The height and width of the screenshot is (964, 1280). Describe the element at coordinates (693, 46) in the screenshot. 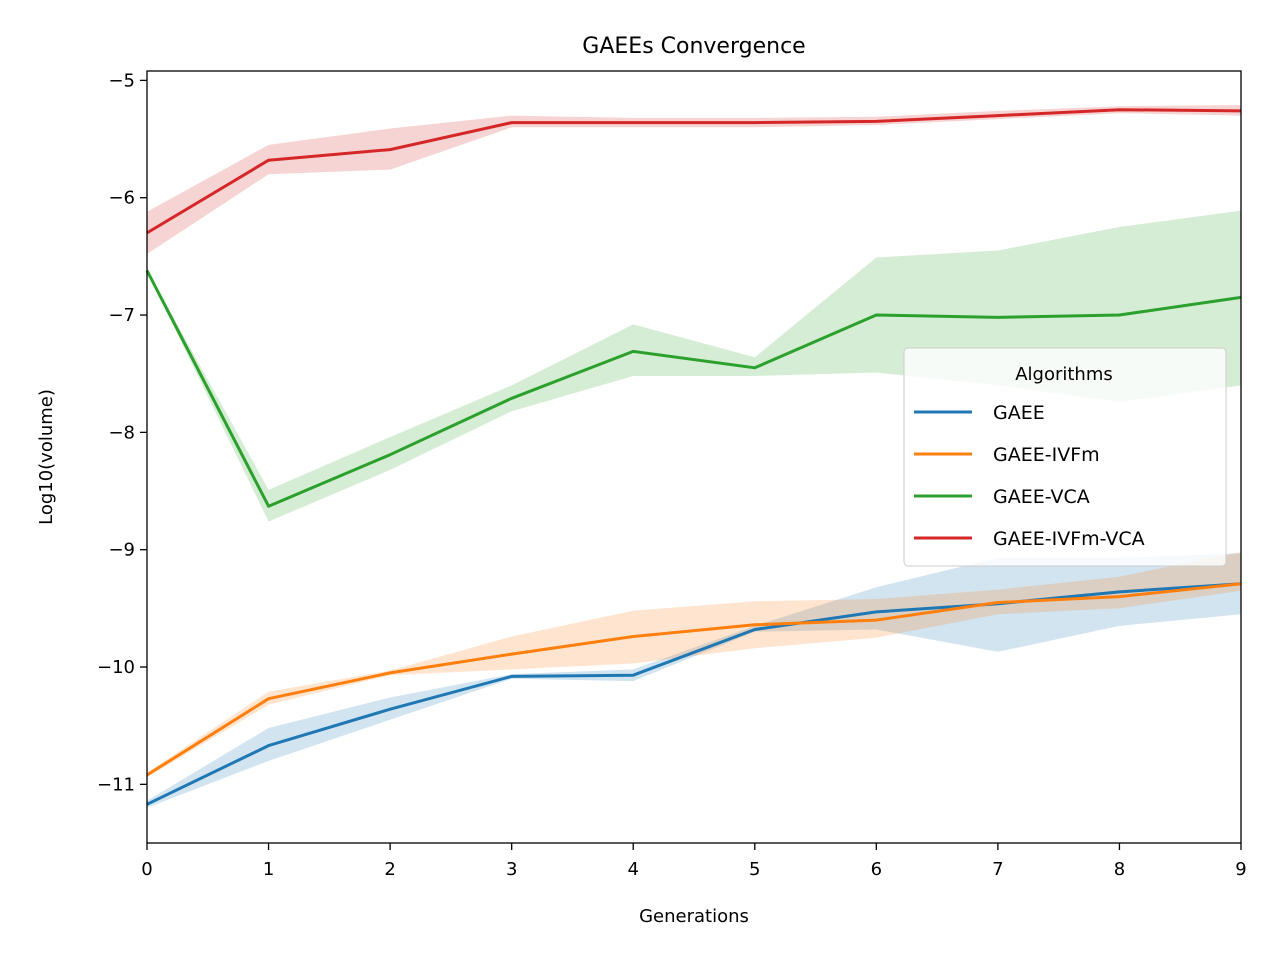

I see `chart-title: GAEEs Convergence` at that location.